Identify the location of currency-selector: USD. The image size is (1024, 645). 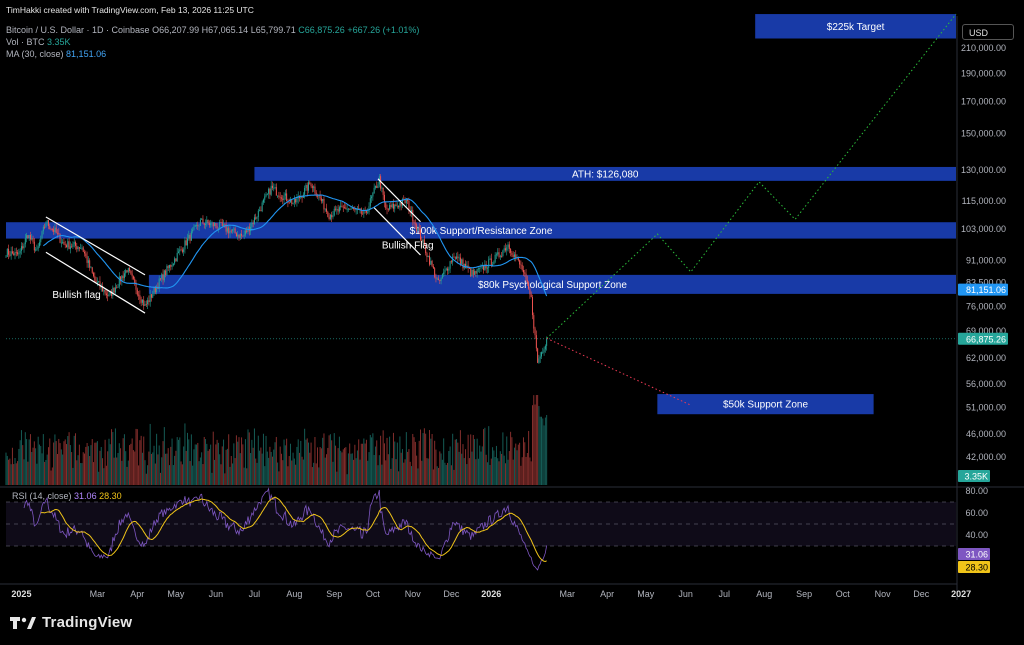
(988, 32).